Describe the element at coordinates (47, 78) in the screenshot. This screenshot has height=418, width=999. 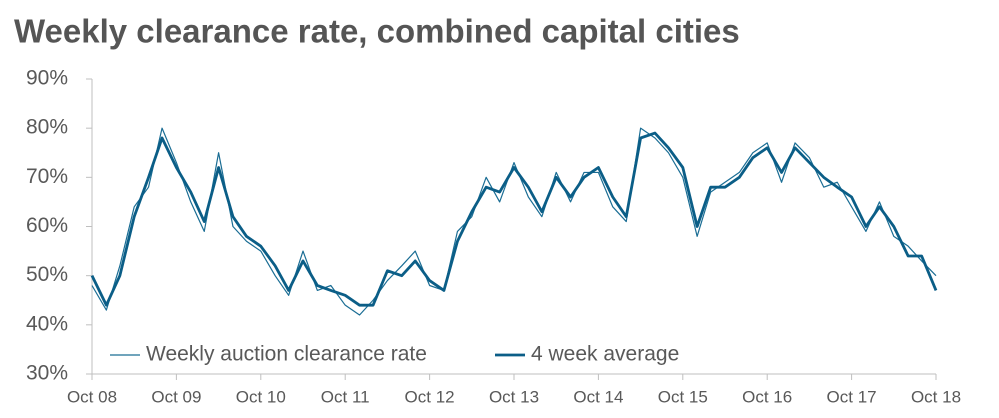
I see `y-tick-label: 90%` at that location.